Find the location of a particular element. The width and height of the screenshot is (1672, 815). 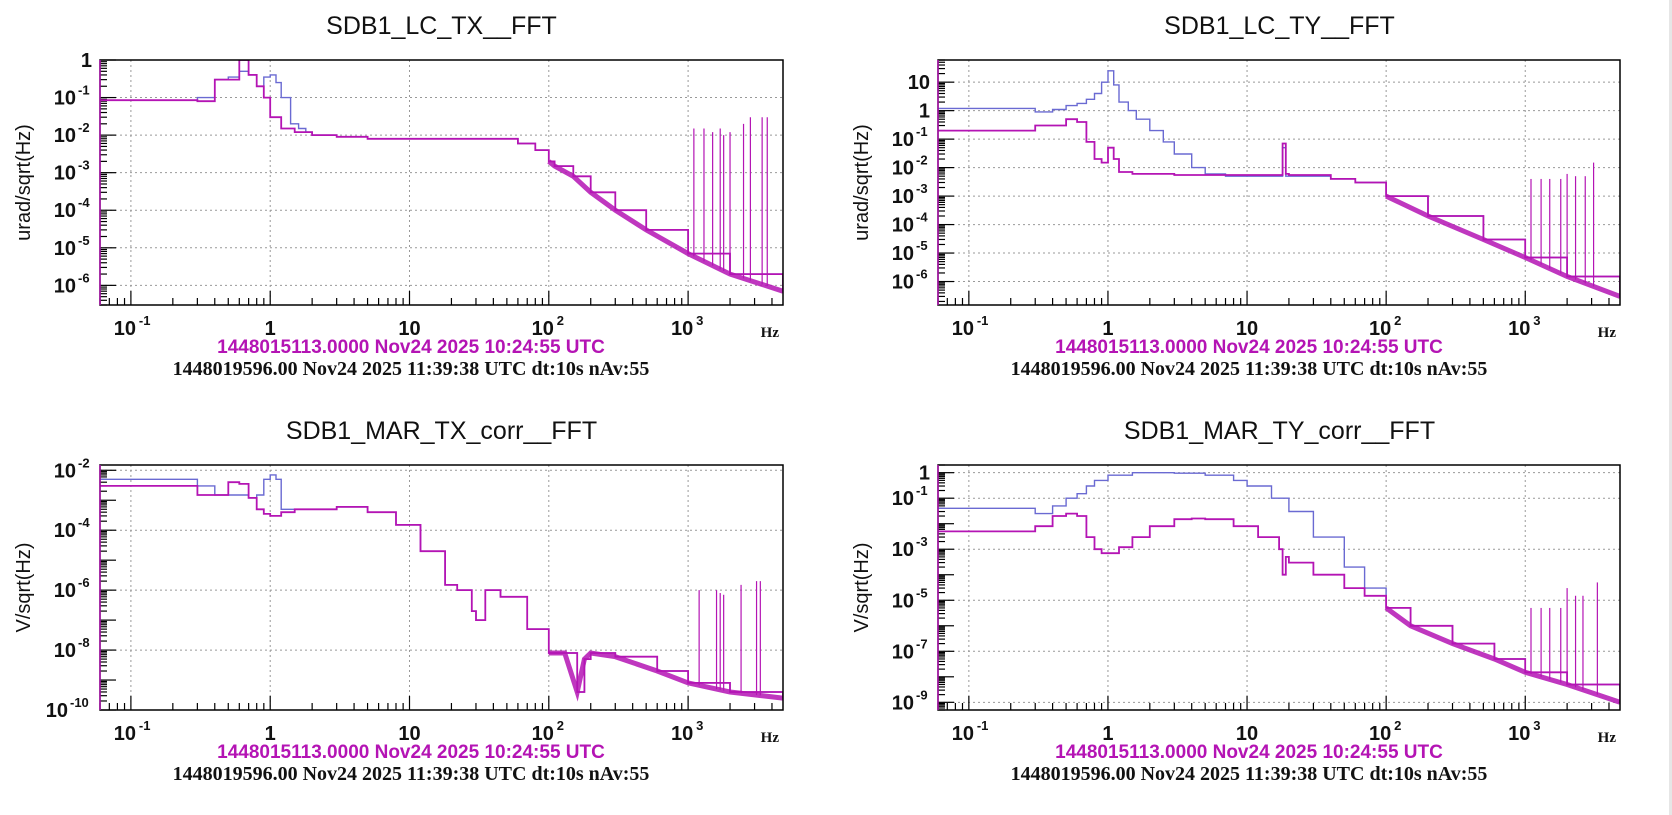

series-live is located at coordinates (441, 176).